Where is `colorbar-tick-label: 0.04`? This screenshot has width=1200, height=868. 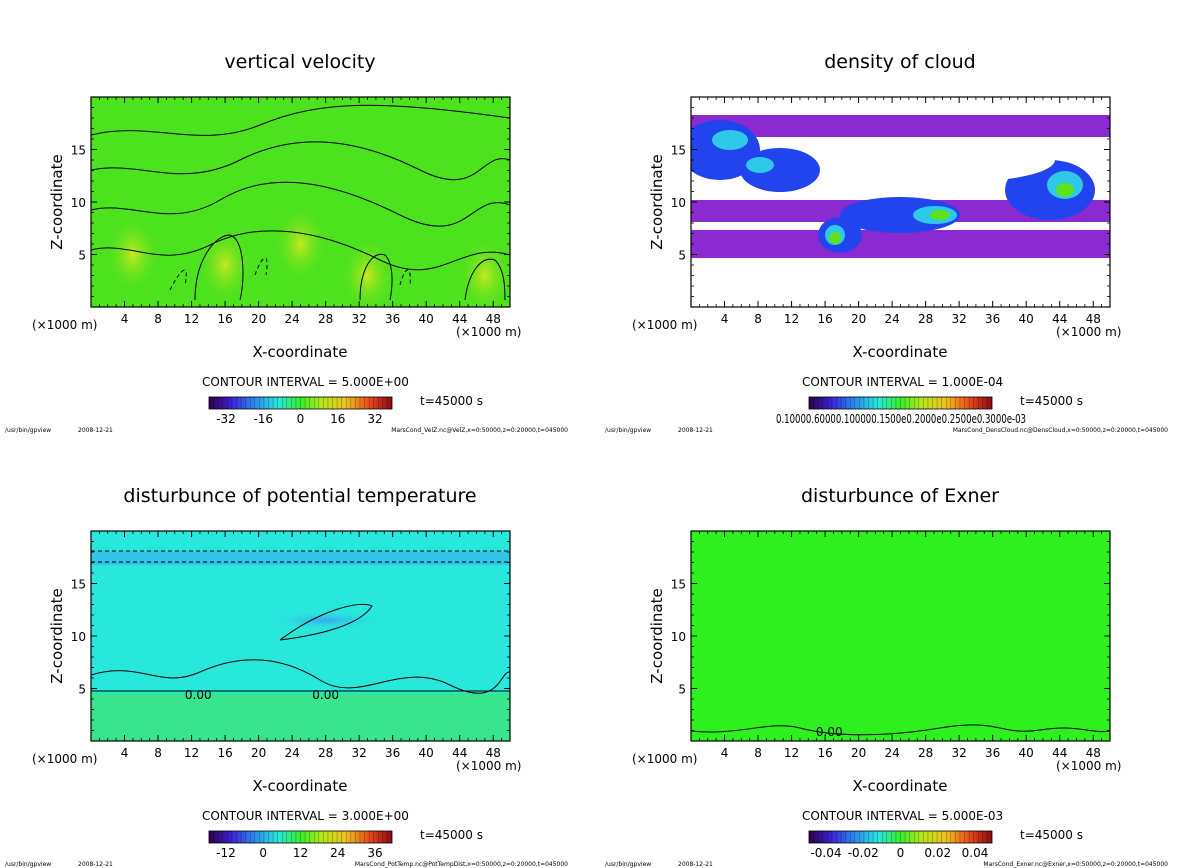
colorbar-tick-label: 0.04 is located at coordinates (975, 853).